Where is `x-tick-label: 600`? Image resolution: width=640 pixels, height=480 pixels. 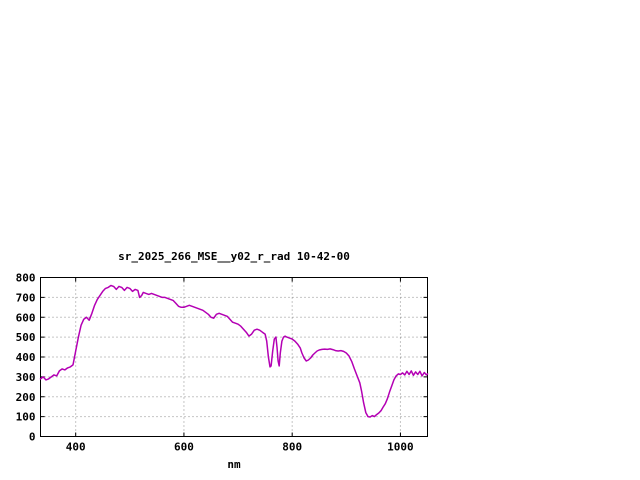 x-tick-label: 600 is located at coordinates (184, 447).